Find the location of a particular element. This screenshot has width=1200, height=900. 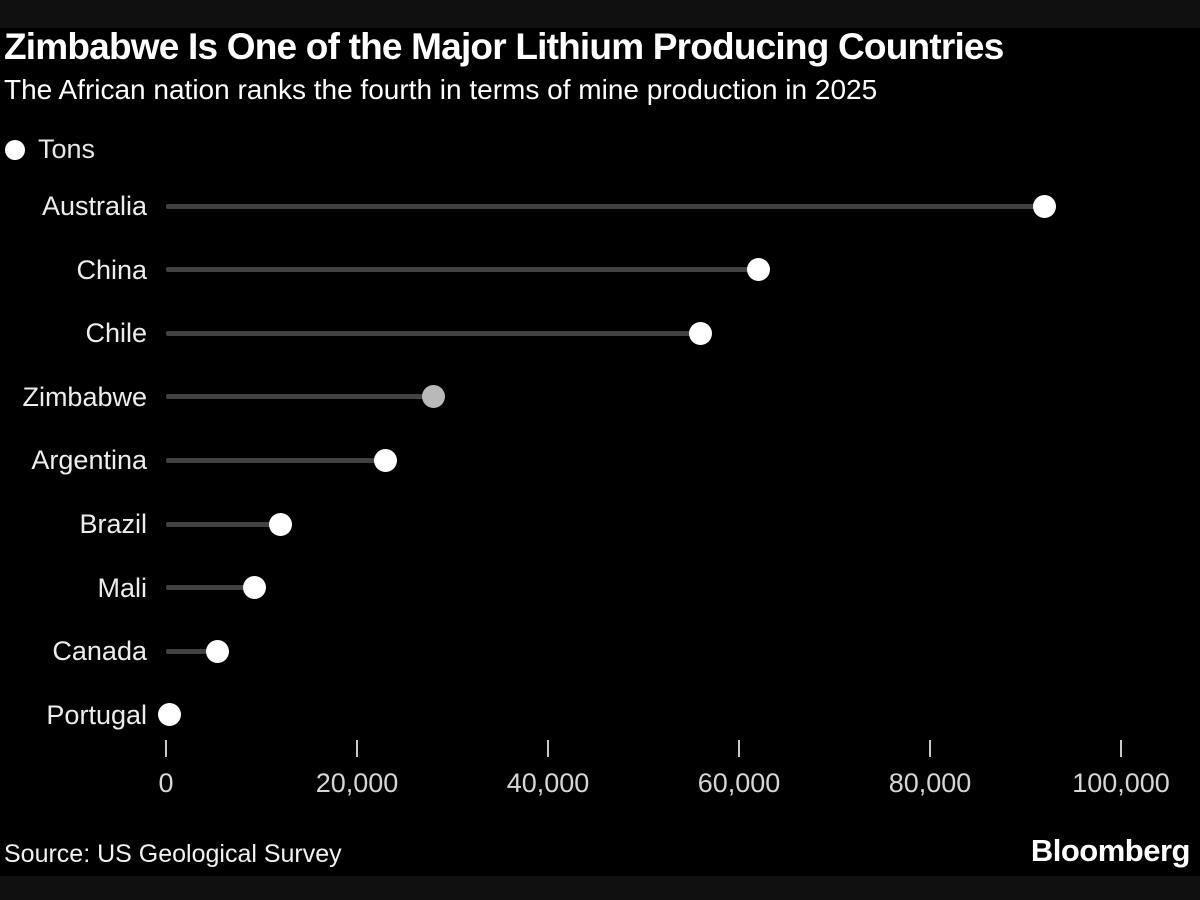

bloomberg-logo: Bloomberg is located at coordinates (1110, 850).